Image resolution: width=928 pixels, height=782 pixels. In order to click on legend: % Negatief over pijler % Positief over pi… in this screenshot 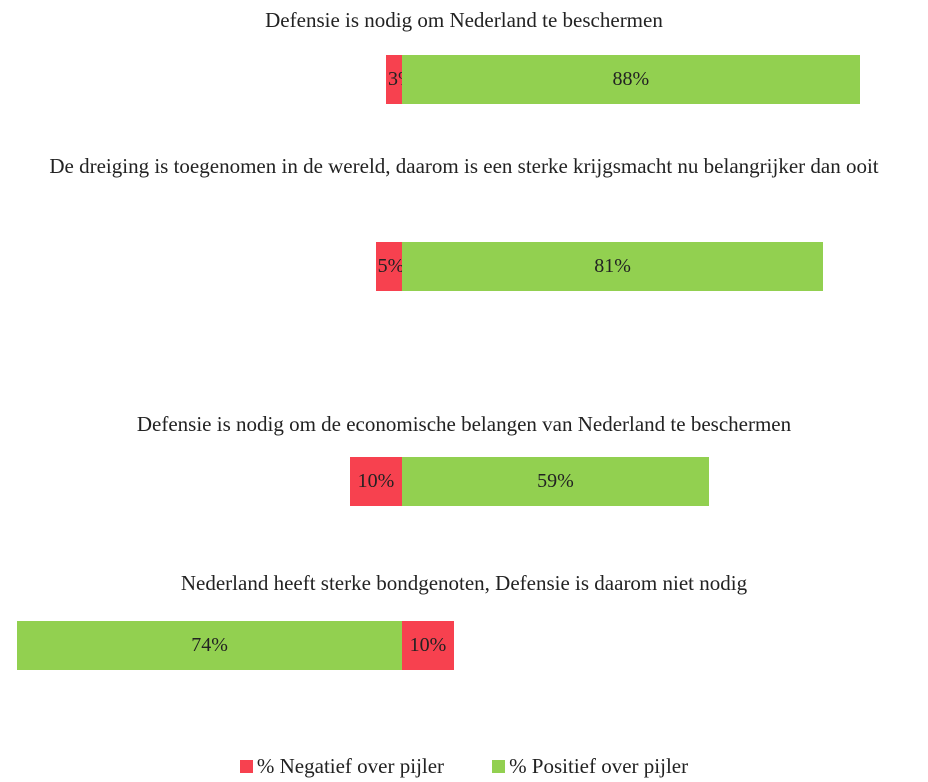, I will do `click(464, 766)`.